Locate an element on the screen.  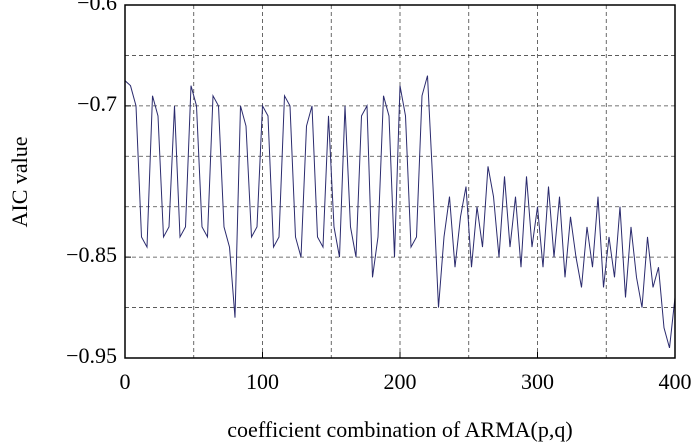
x-tick-label: 100 is located at coordinates (262, 381).